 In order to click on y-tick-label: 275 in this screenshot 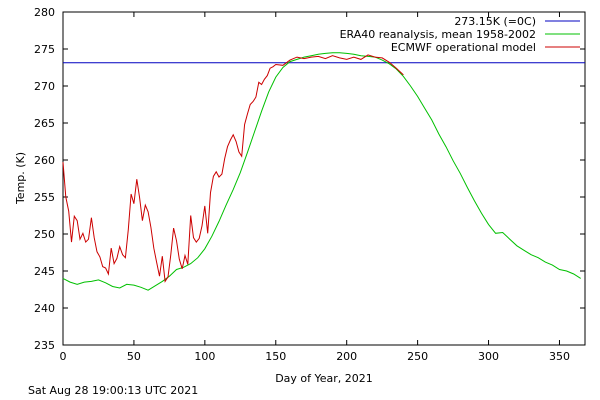, I will do `click(44, 49)`.